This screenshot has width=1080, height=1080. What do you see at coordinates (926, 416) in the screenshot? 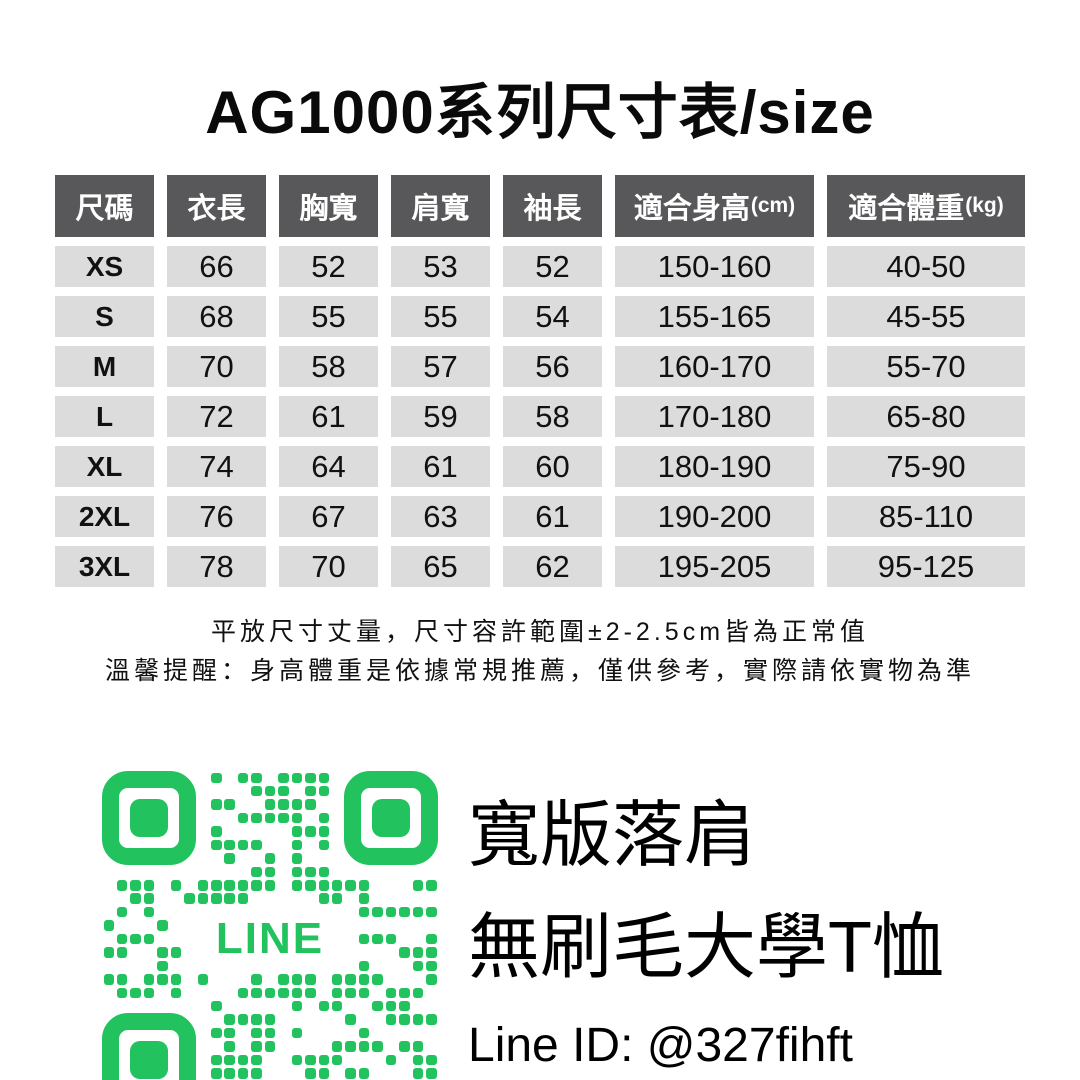
I see `value-cell: 65-80` at bounding box center [926, 416].